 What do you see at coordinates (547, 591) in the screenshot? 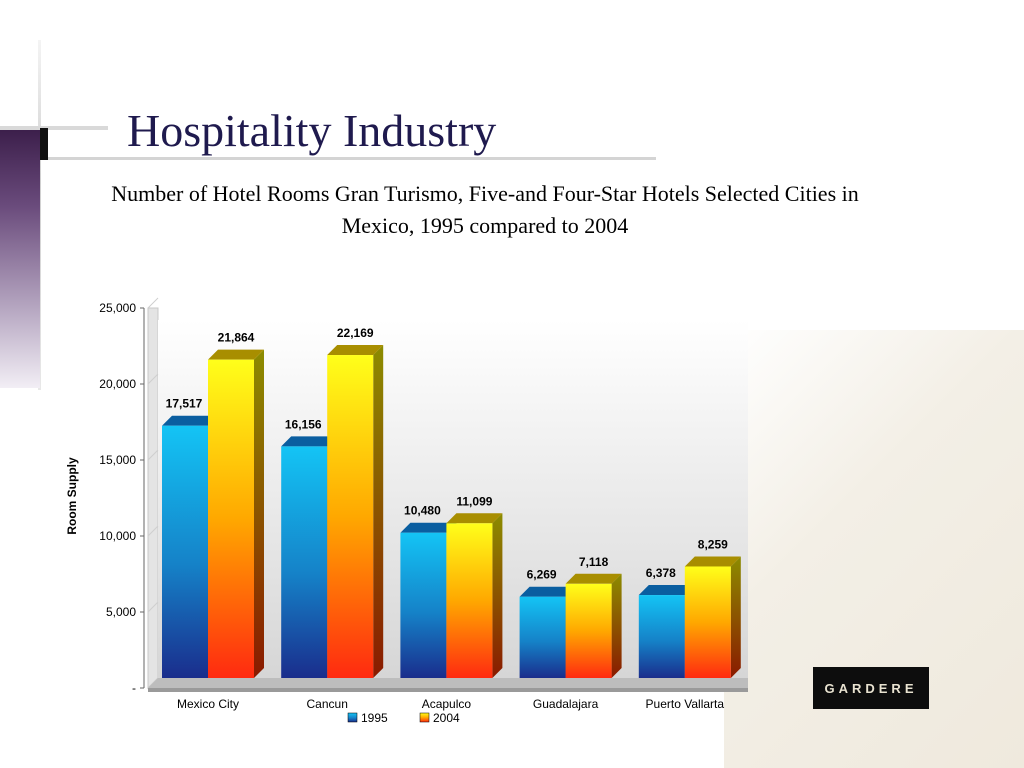
I see `bar-top-1995-guadalajara` at bounding box center [547, 591].